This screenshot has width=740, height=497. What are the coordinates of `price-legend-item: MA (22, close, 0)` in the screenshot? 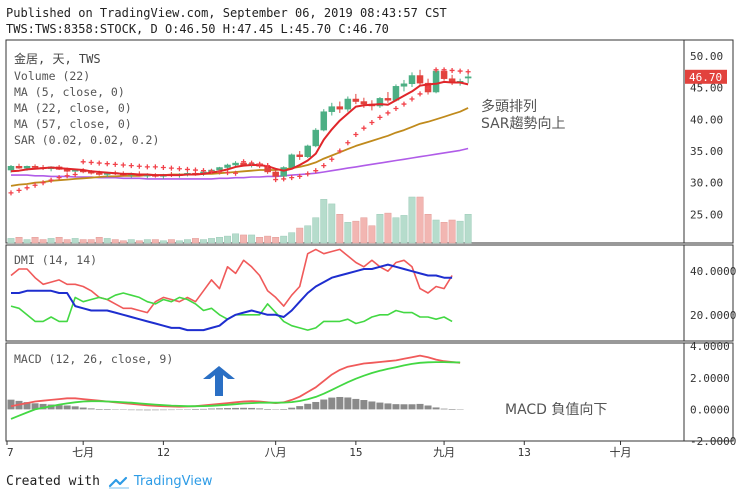 It's located at (73, 108).